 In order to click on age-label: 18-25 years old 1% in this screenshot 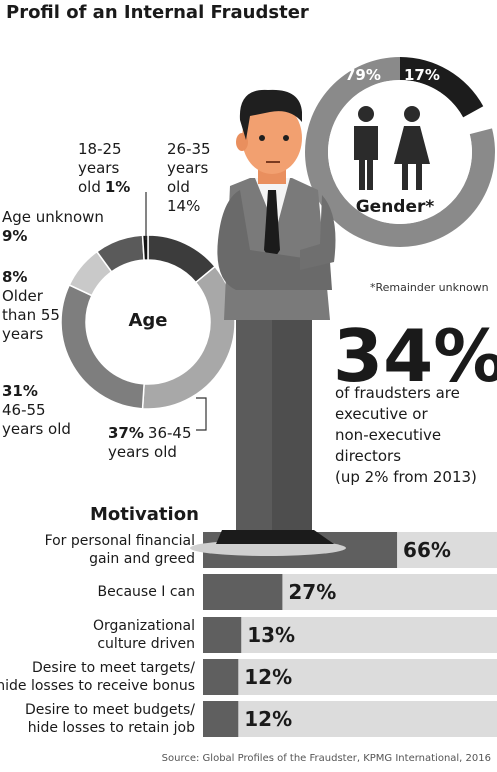, I will do `click(104, 168)`.